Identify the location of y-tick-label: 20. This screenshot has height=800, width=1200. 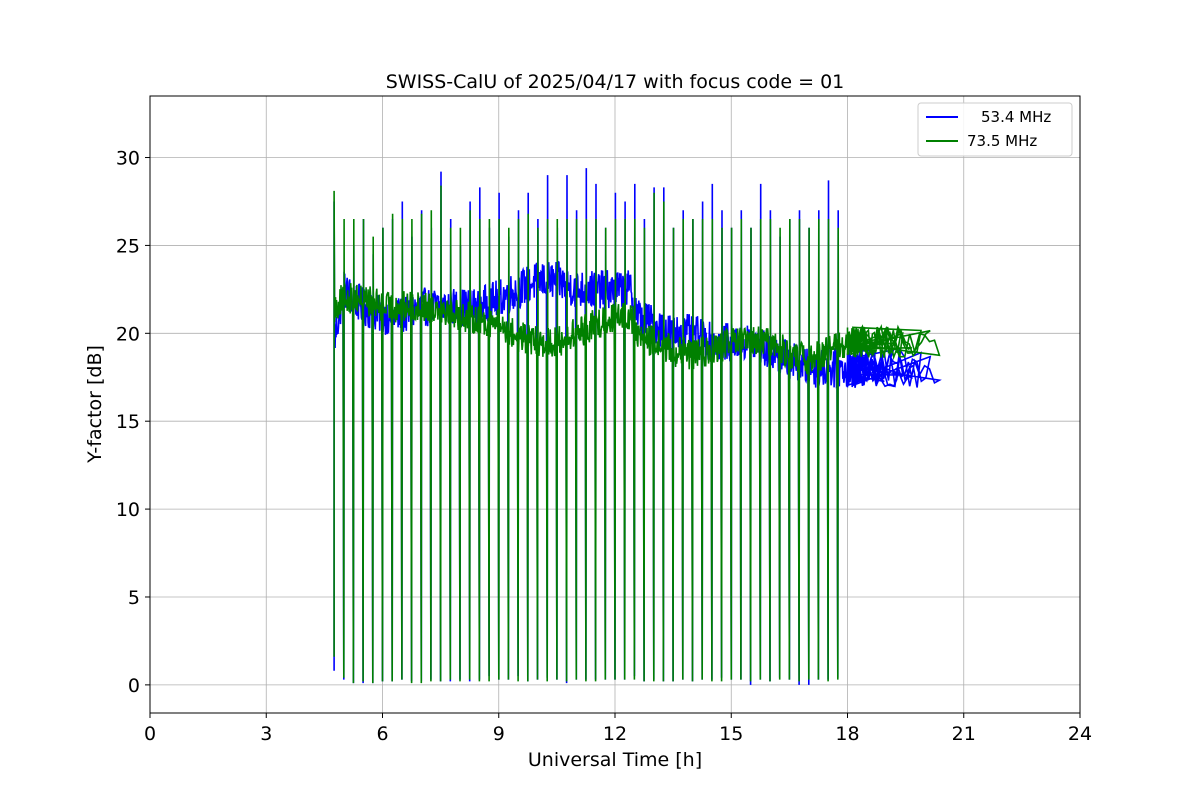
(128, 334).